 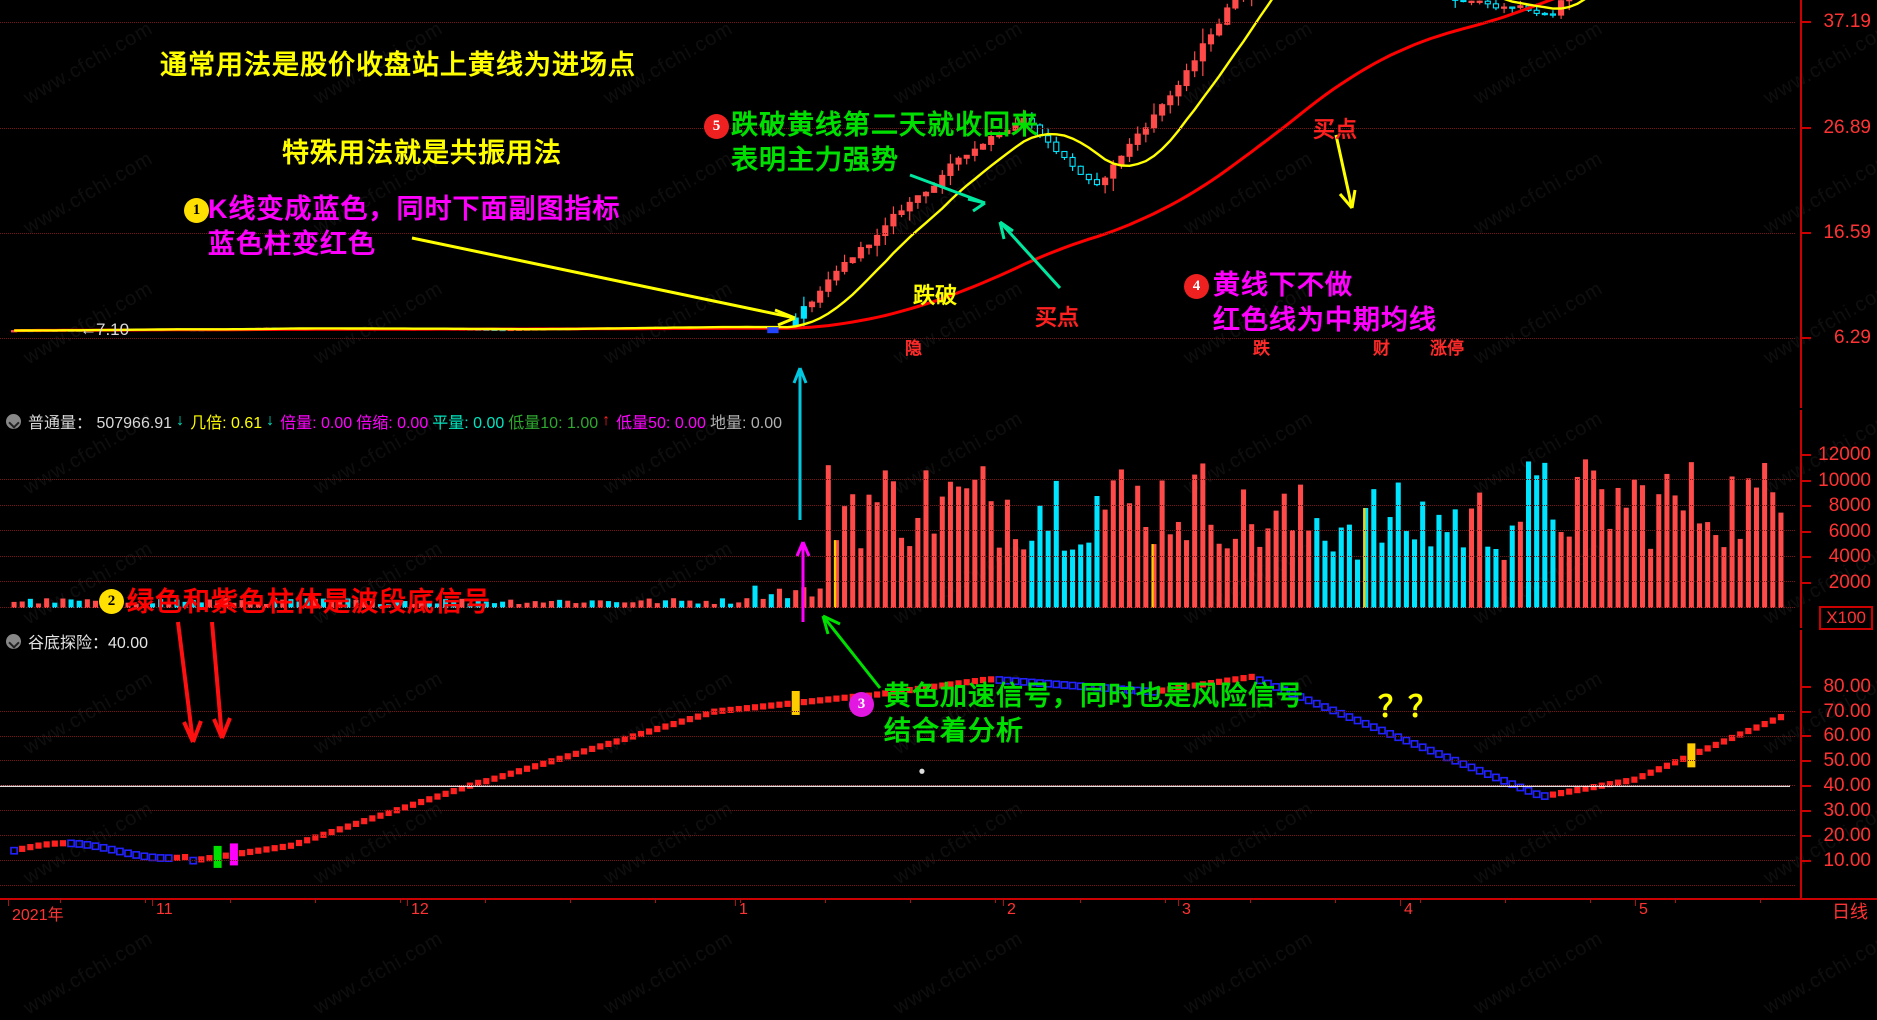 I want to click on mark-die: 跌, so click(x=1261, y=346).